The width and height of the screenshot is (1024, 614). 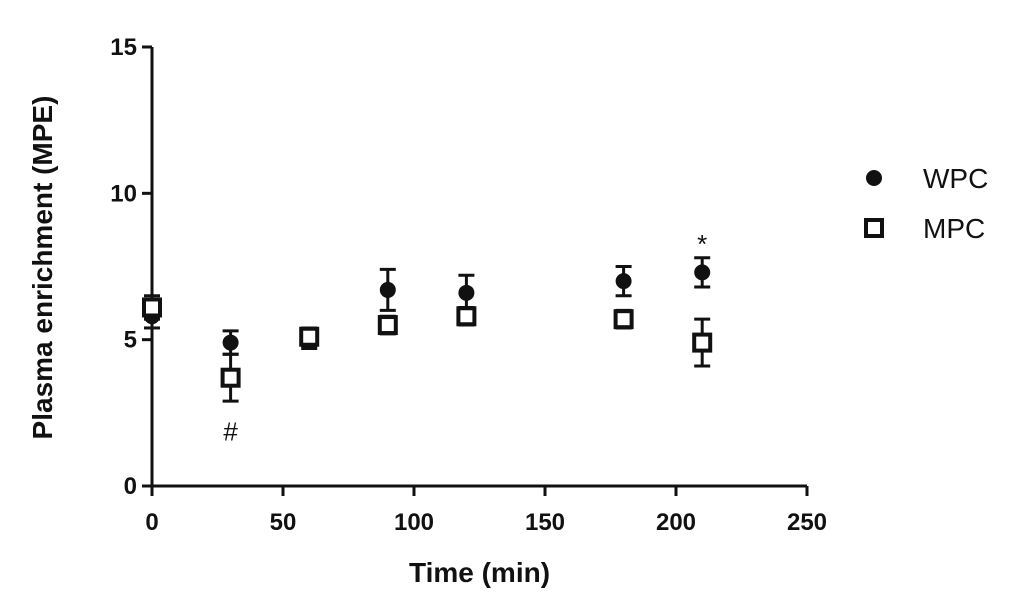 What do you see at coordinates (123, 47) in the screenshot?
I see `y-tick-label: 15` at bounding box center [123, 47].